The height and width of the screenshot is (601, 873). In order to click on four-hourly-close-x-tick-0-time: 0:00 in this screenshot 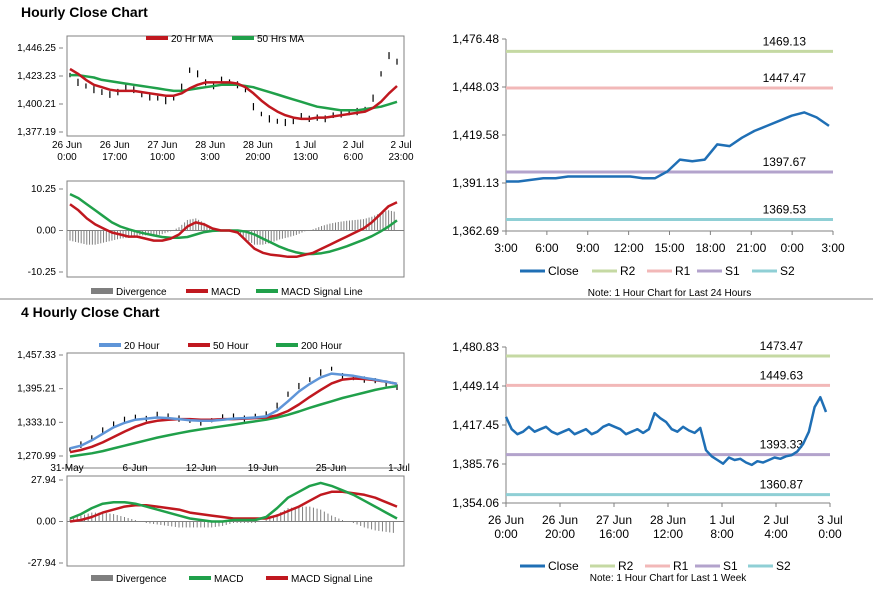, I will do `click(506, 534)`.